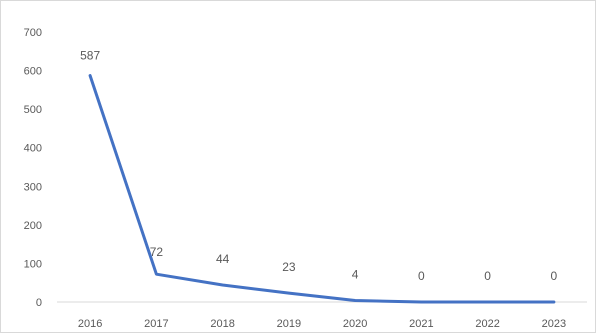 The height and width of the screenshot is (334, 596). What do you see at coordinates (487, 324) in the screenshot?
I see `x-tick-label: 2022` at bounding box center [487, 324].